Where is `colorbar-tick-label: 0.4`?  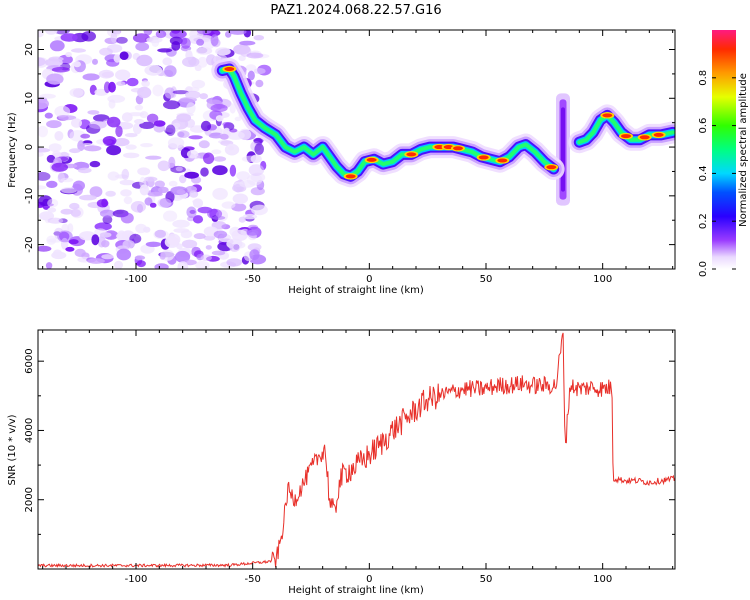
colorbar-tick-label: 0.4 is located at coordinates (703, 173).